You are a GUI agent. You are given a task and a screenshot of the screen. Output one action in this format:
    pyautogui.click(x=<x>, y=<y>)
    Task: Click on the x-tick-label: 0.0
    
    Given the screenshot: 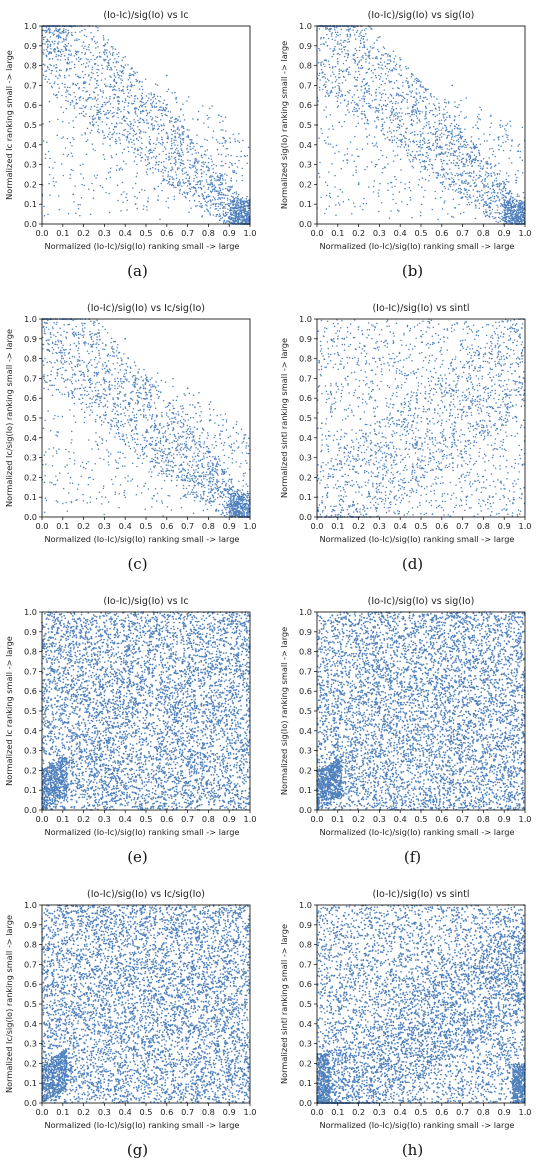 What is the action you would take?
    pyautogui.click(x=41, y=1112)
    